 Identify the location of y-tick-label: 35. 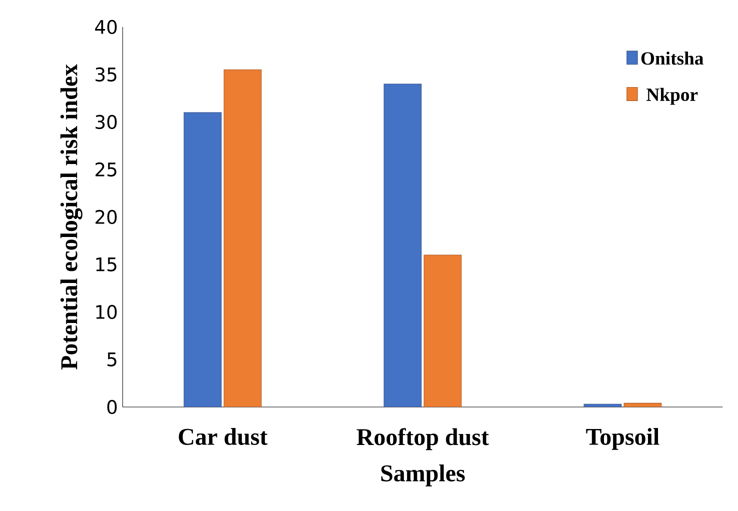
(106, 74).